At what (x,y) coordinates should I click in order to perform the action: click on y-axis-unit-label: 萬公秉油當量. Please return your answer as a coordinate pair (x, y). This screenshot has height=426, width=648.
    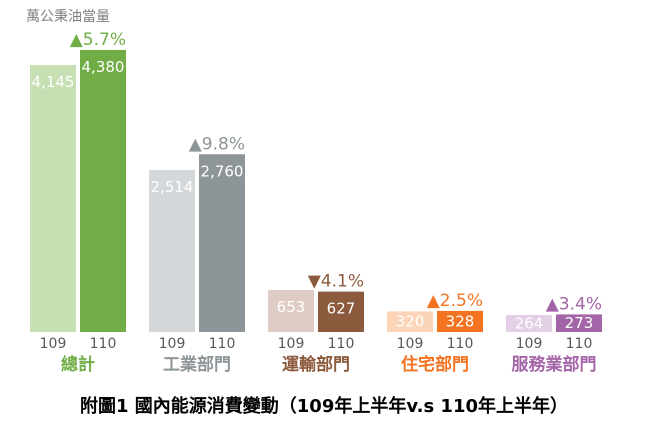
    Looking at the image, I should click on (68, 17).